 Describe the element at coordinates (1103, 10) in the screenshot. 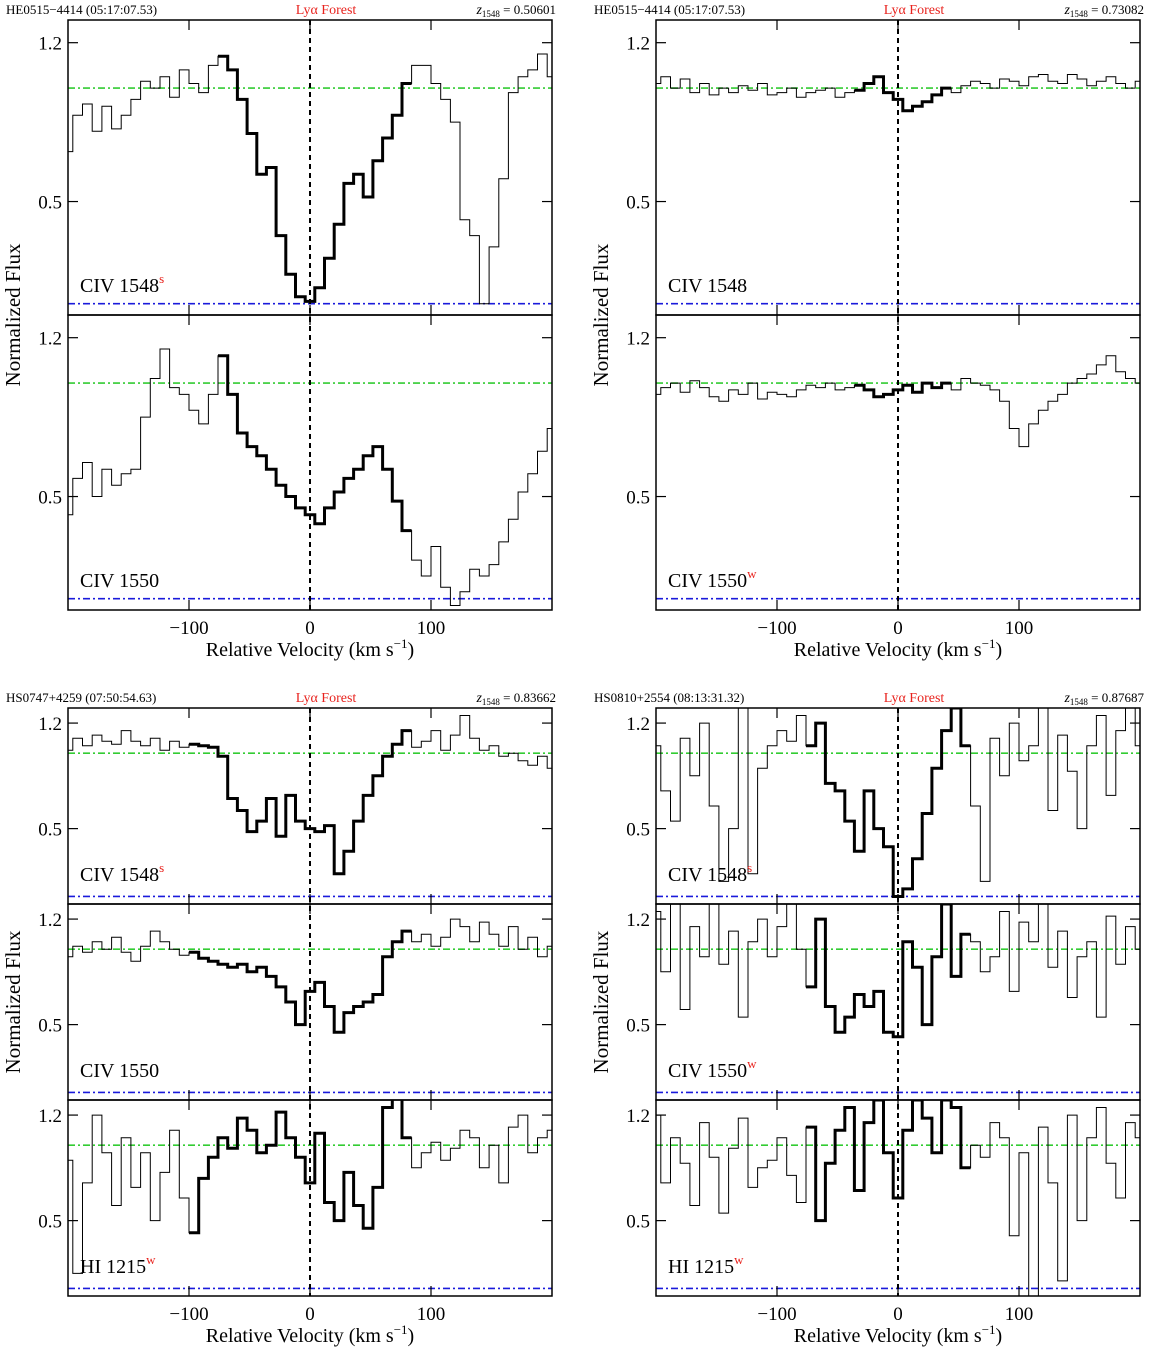

I see `redshift-label: z1548 = 0.73082` at that location.